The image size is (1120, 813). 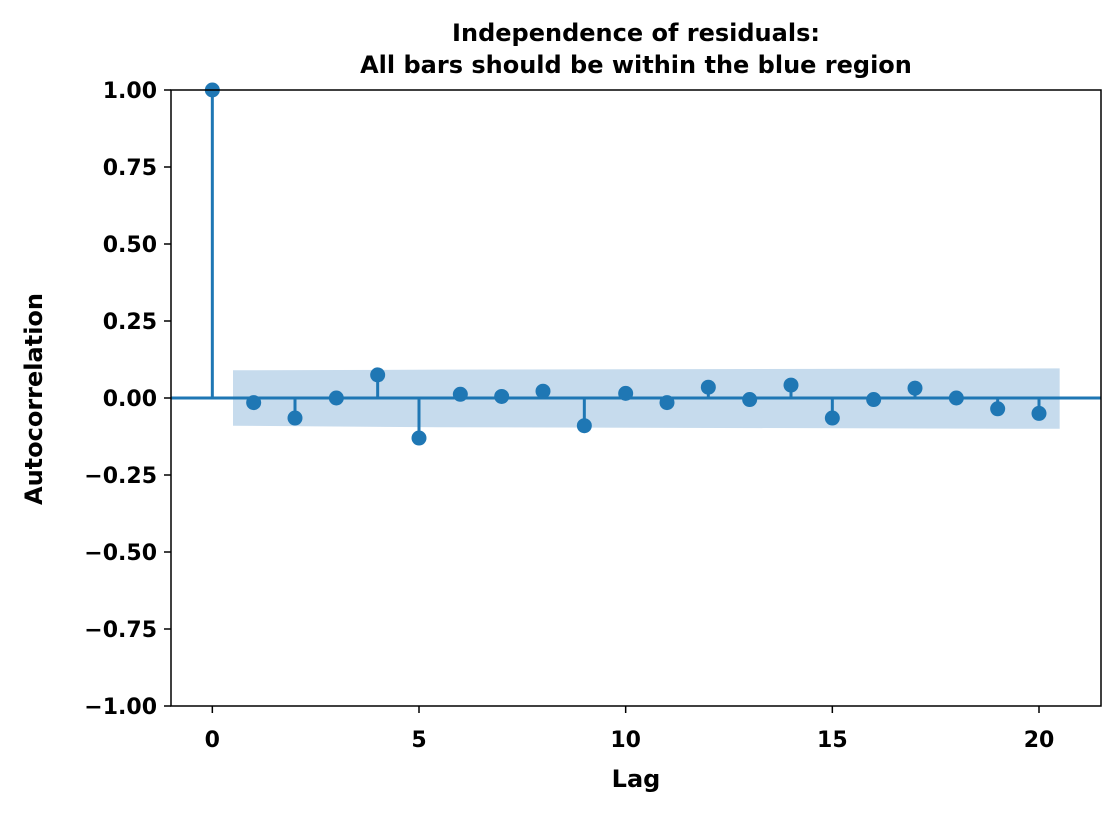 What do you see at coordinates (120, 476) in the screenshot?
I see `y-tick-label: −0.25` at bounding box center [120, 476].